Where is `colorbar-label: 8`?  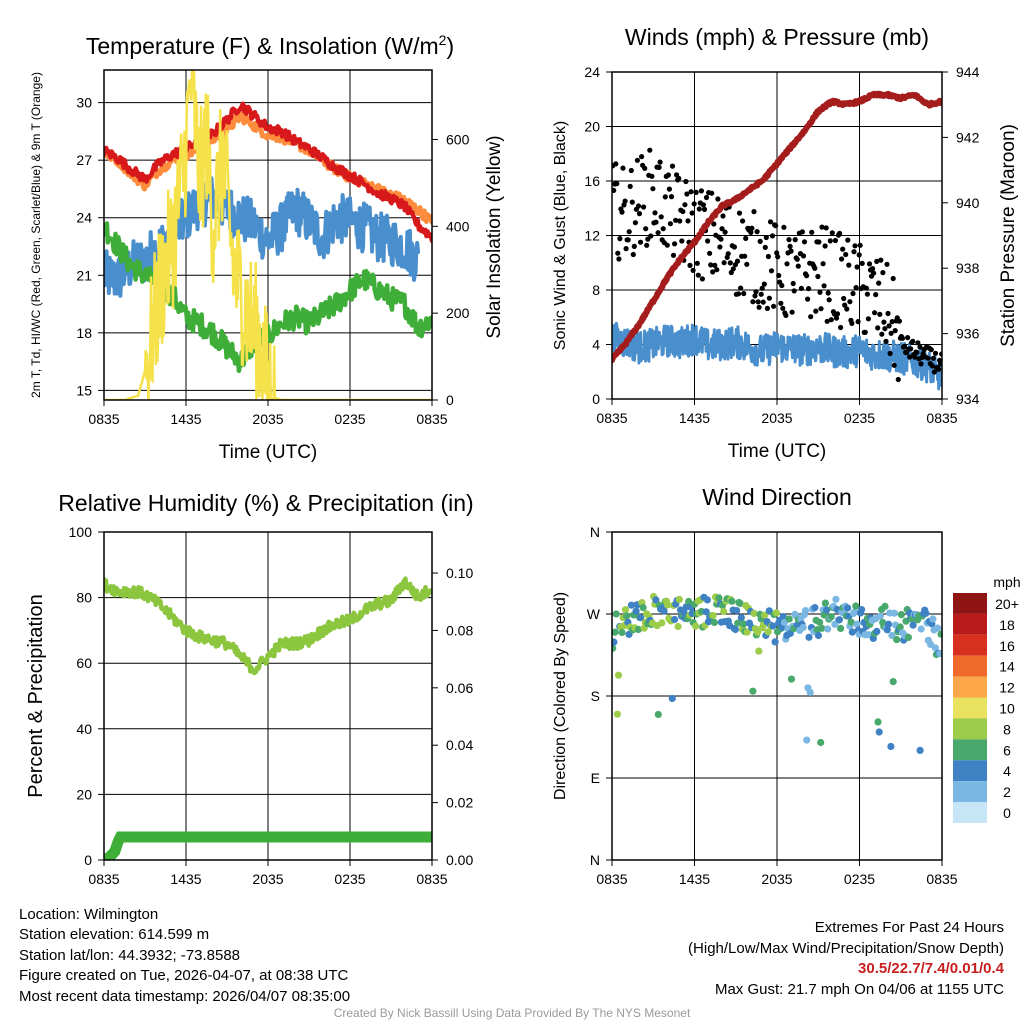
colorbar-label: 8 is located at coordinates (1007, 729).